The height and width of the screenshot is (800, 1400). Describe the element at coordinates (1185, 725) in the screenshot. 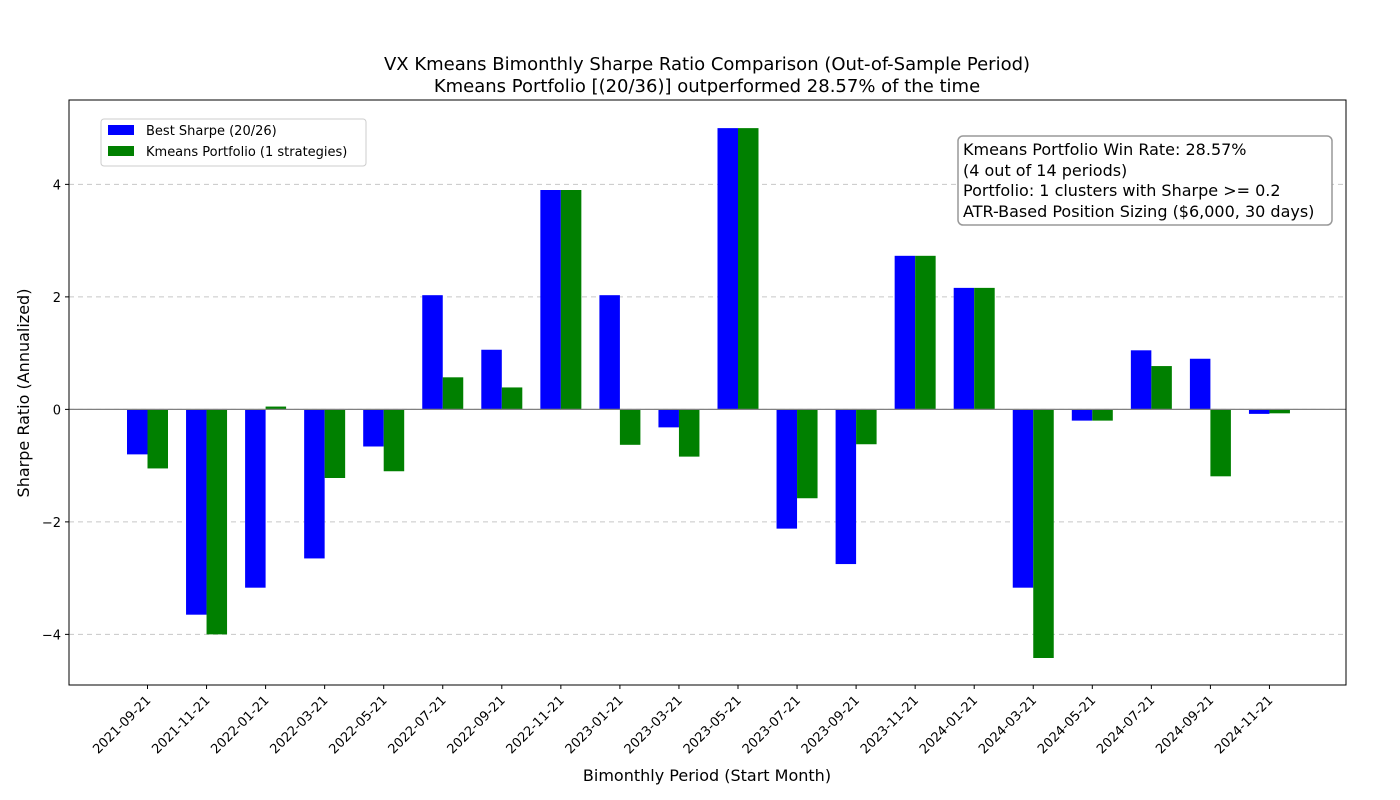

I see `x-tick-label: 2024-09-21` at that location.